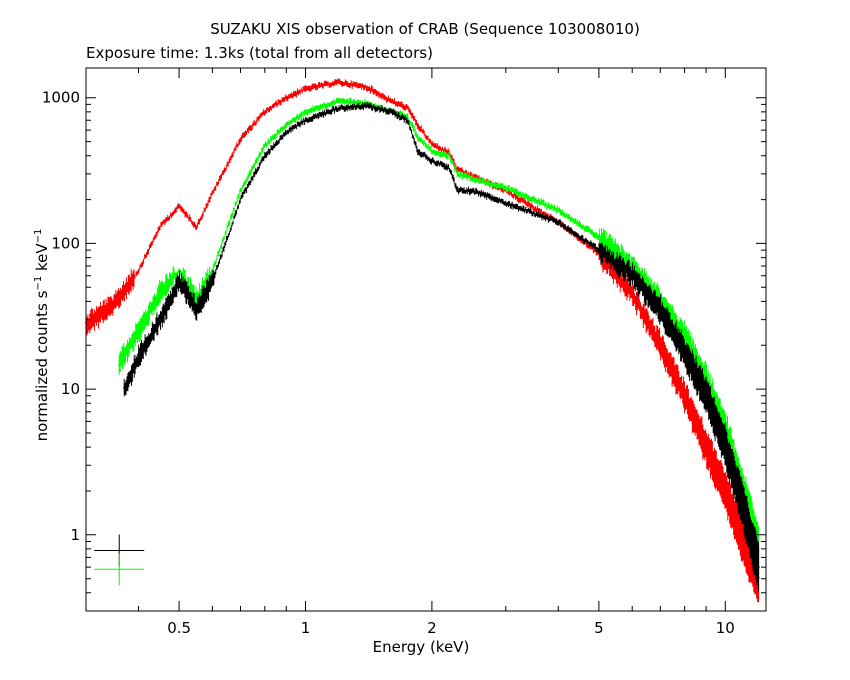 The height and width of the screenshot is (680, 850). Describe the element at coordinates (725, 628) in the screenshot. I see `x-tick-label: 10` at that location.